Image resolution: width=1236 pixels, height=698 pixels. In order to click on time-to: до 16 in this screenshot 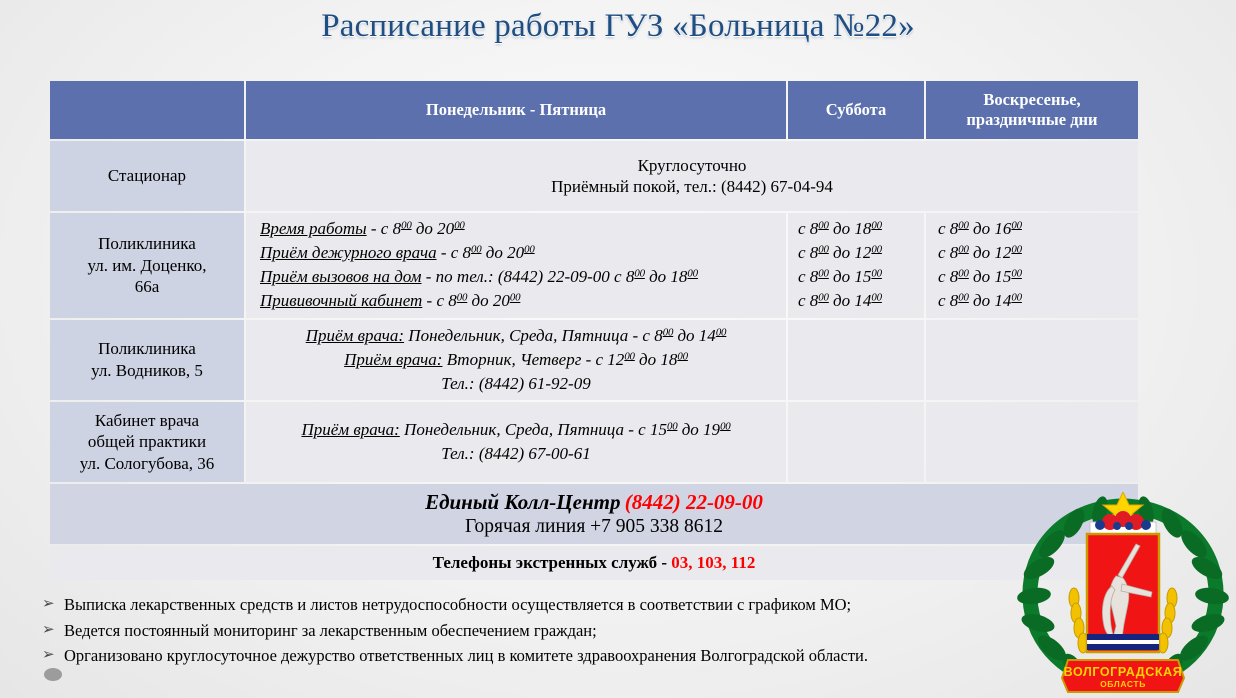, I will do `click(990, 228)`.